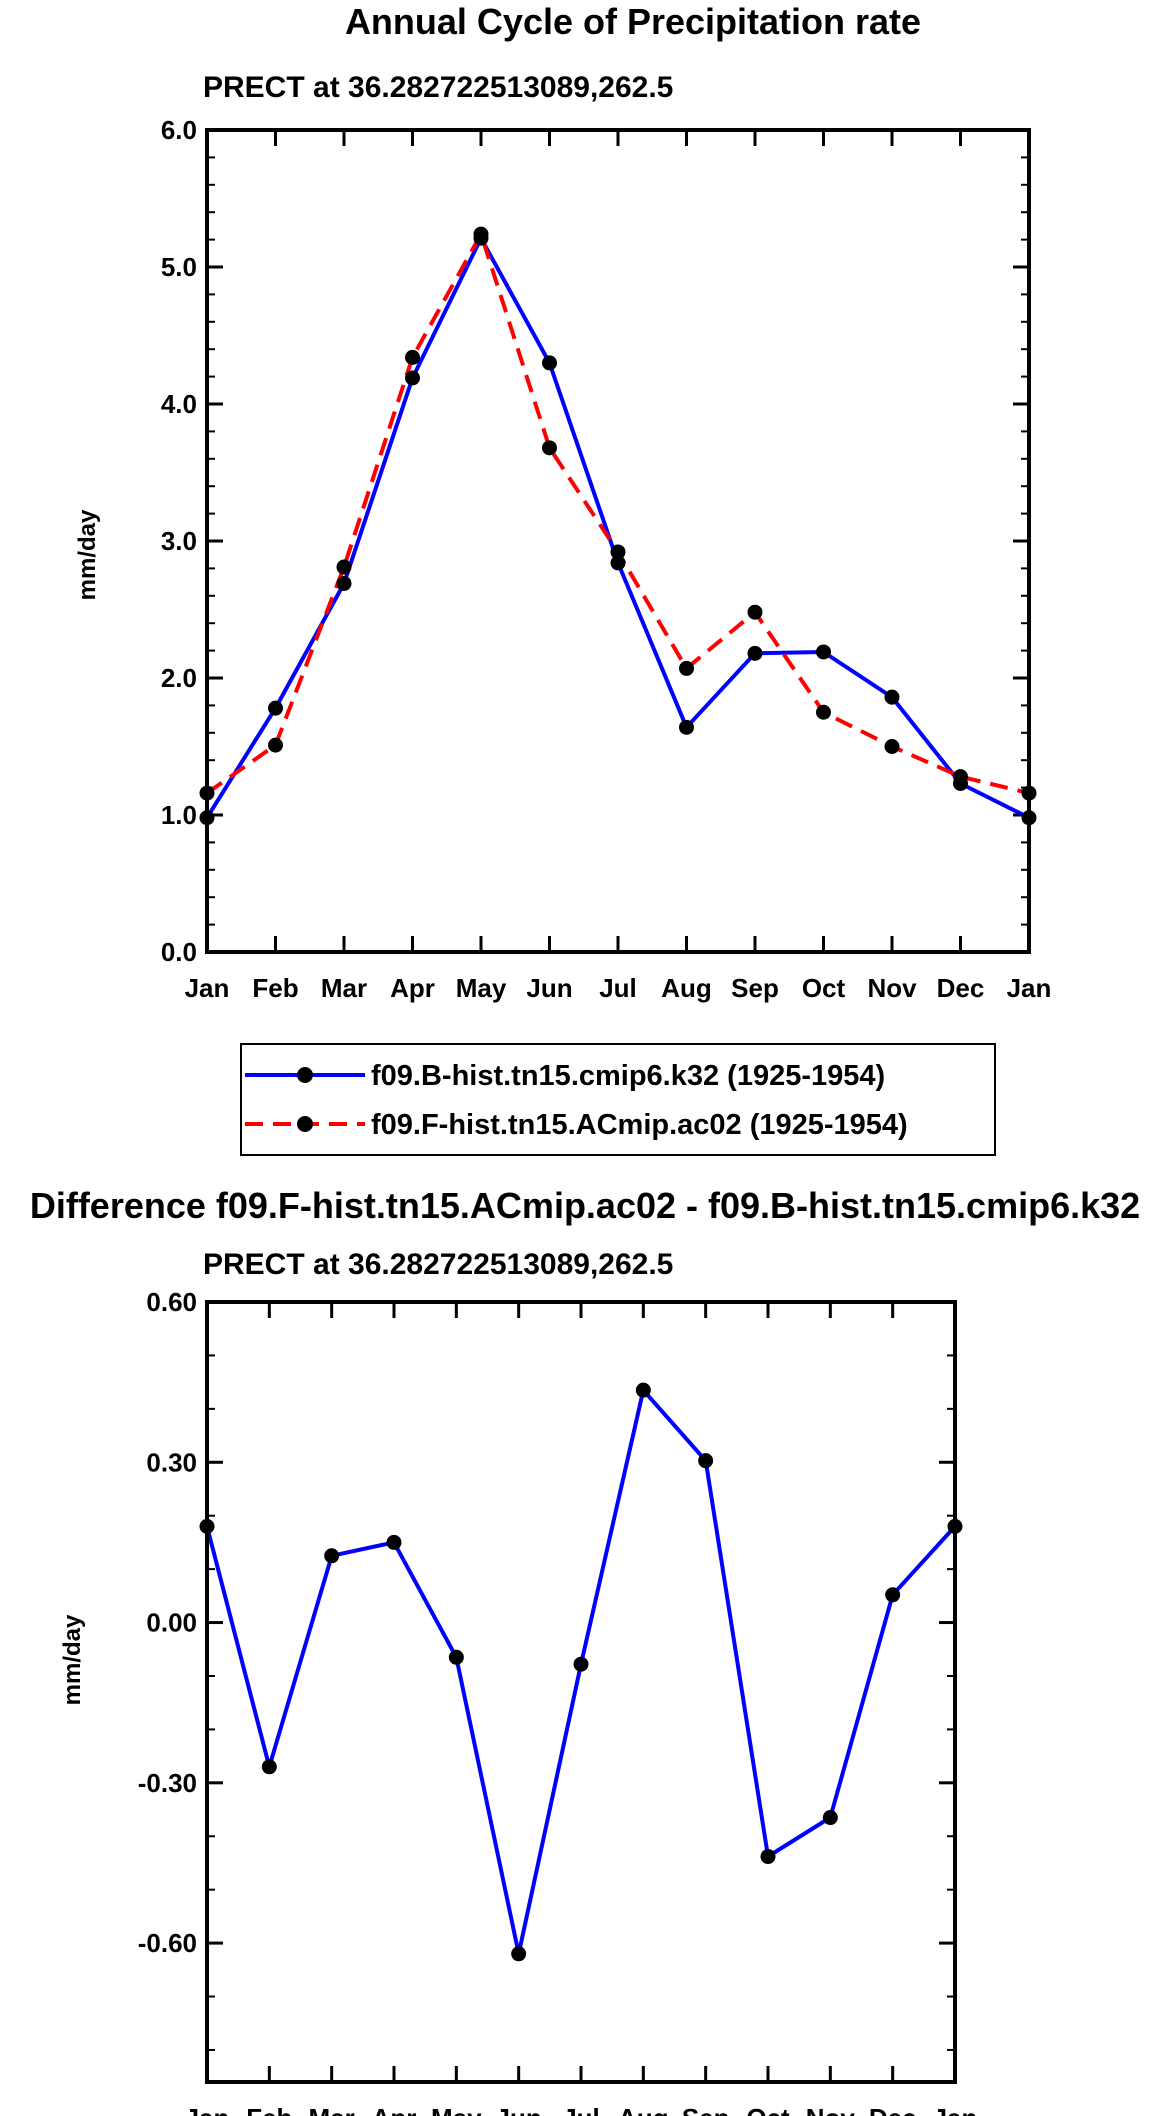 This screenshot has width=1161, height=2116. I want to click on y-tick-label: 6.0, so click(179, 130).